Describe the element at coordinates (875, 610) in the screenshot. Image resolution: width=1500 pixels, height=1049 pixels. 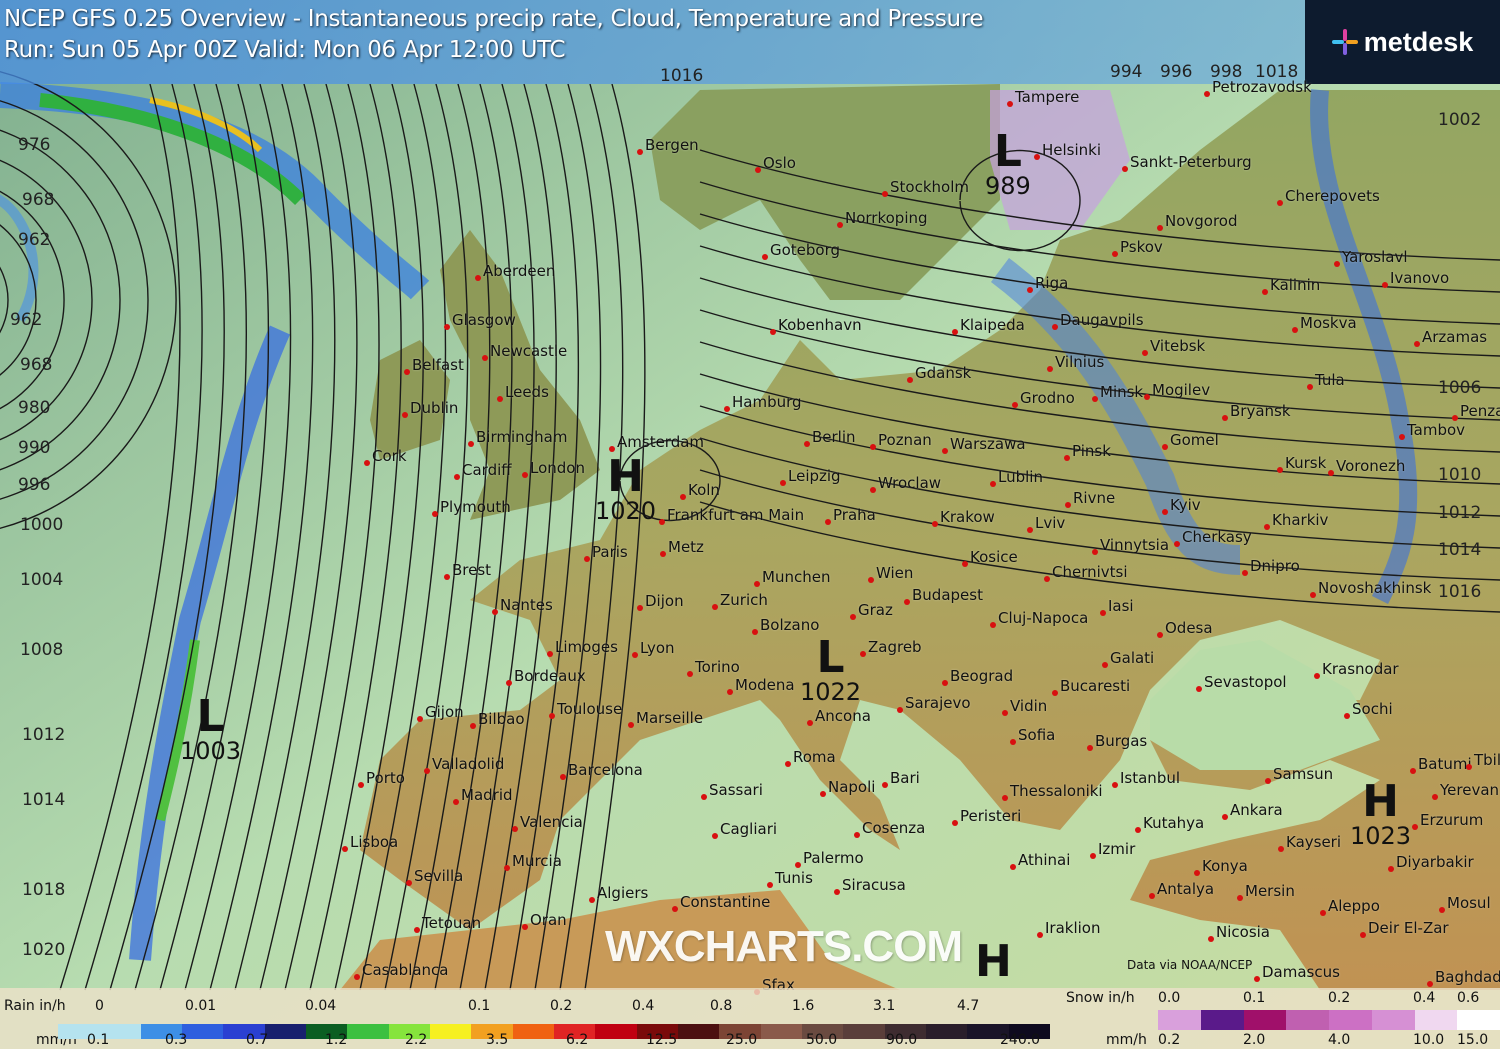
I see `city-label: Graz` at that location.